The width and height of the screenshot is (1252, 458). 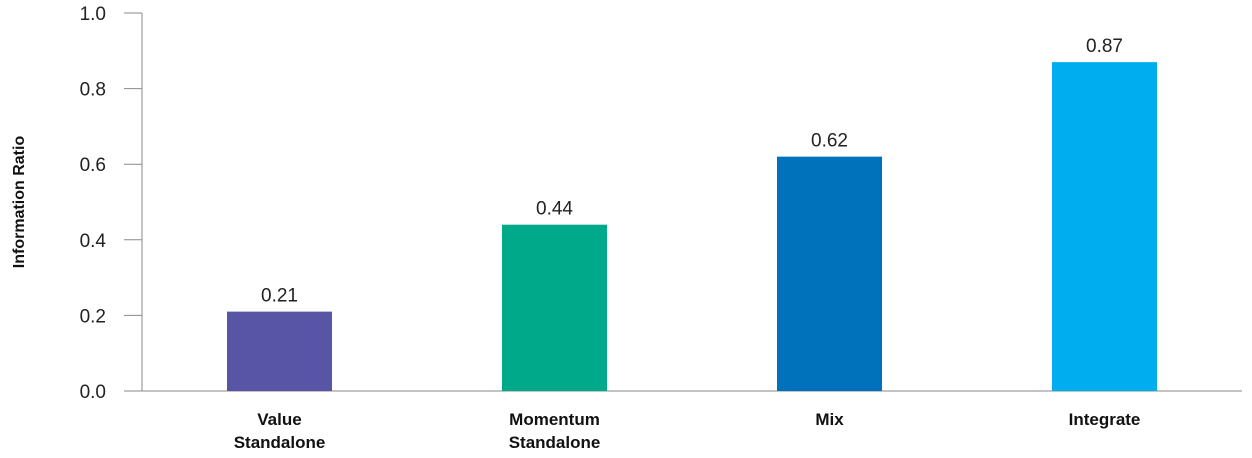 I want to click on y-tick-label: 0.6, so click(x=93, y=165).